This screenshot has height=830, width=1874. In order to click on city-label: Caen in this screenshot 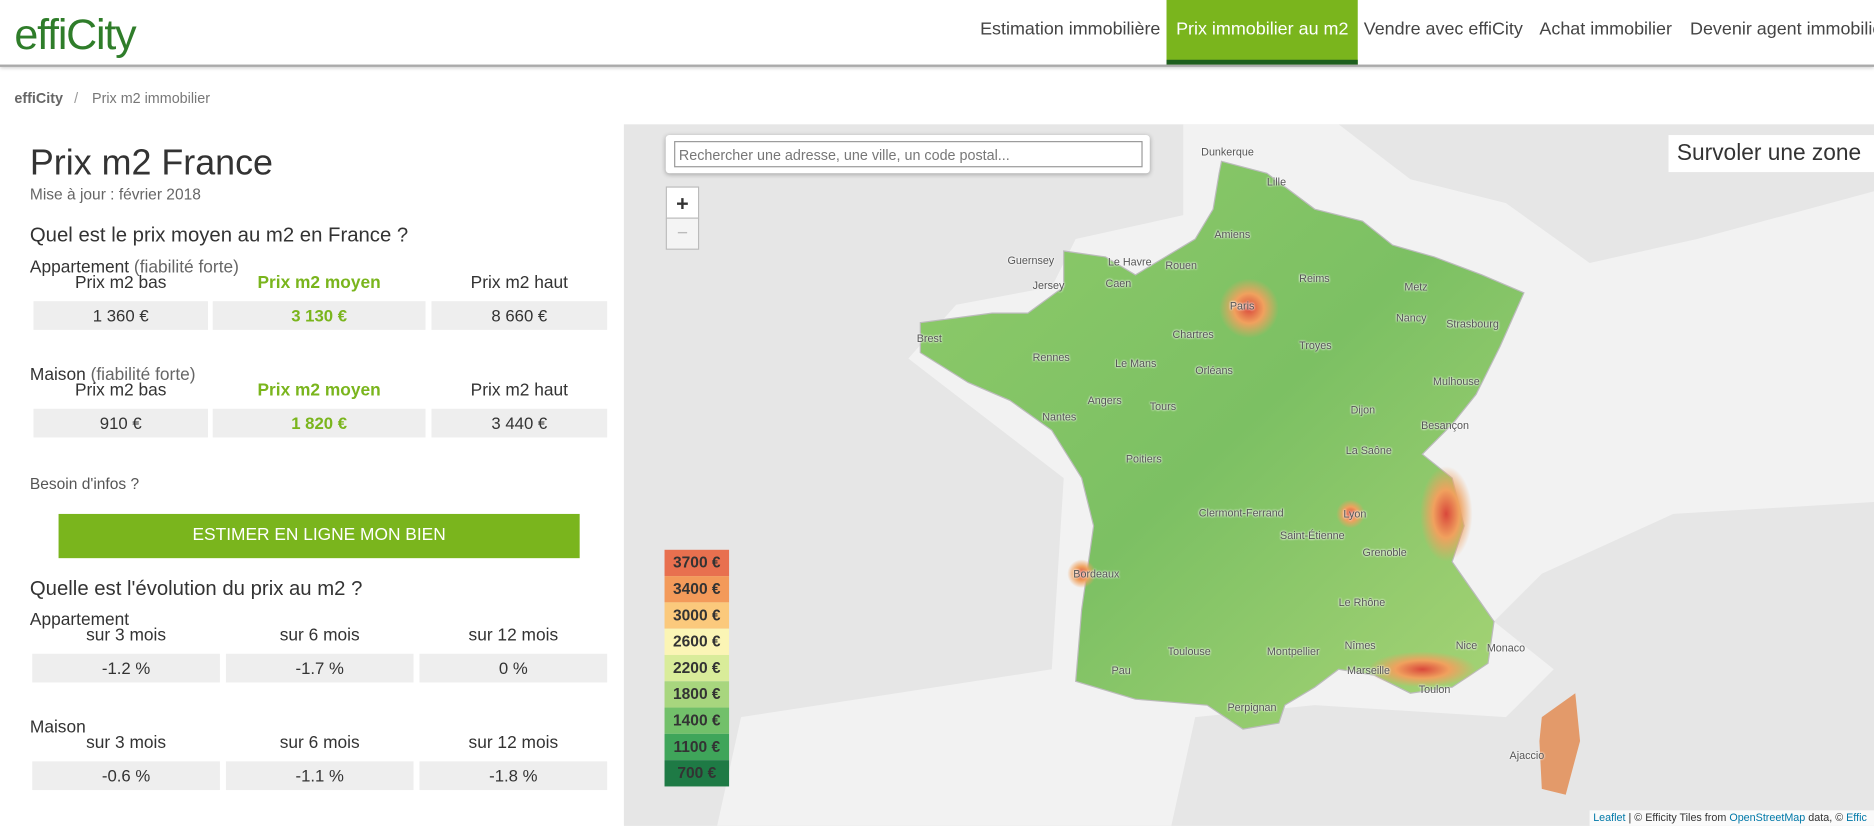, I will do `click(1118, 283)`.